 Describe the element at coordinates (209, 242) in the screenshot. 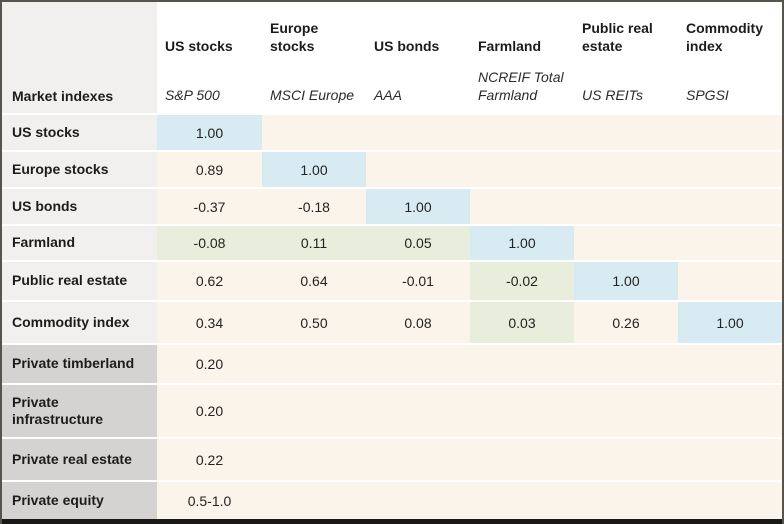

I see `matrix-cell: -0.08` at that location.